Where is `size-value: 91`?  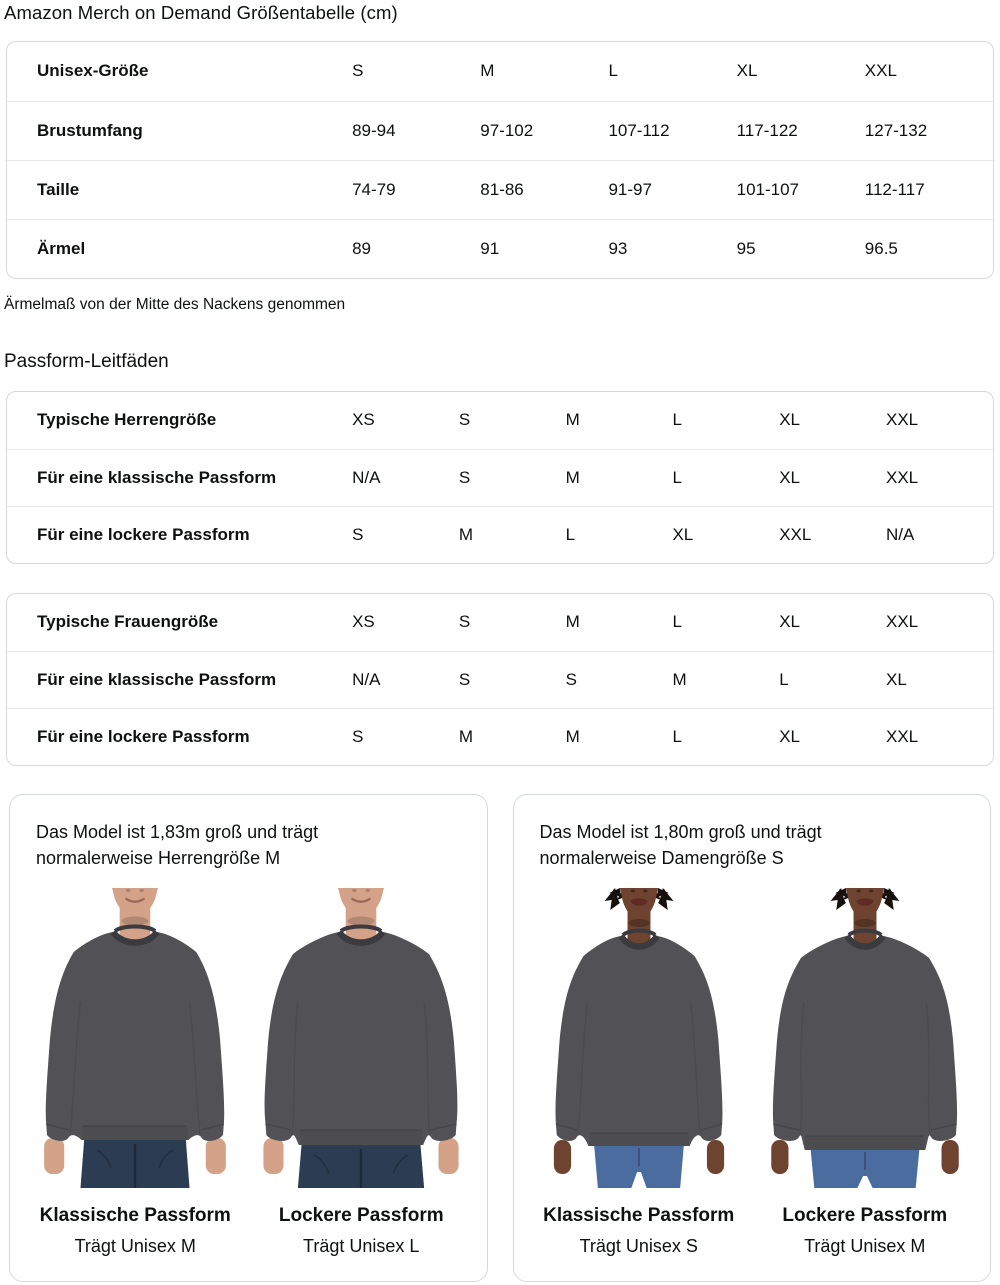 size-value: 91 is located at coordinates (490, 248).